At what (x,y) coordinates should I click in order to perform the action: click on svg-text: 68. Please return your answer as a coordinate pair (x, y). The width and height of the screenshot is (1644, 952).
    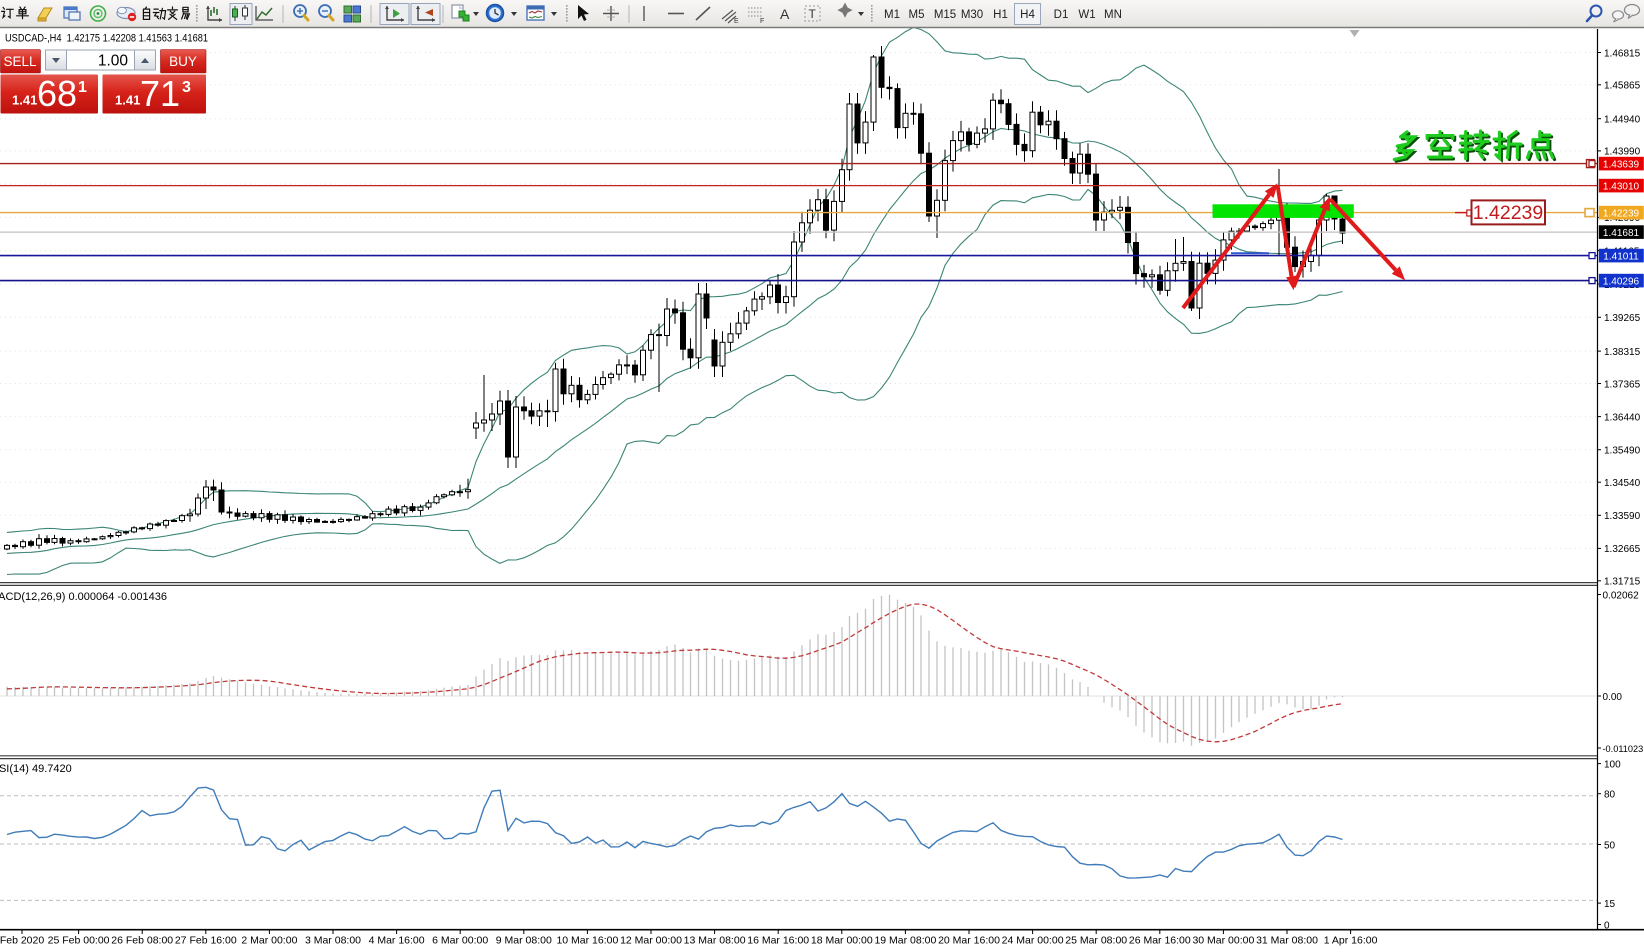
    Looking at the image, I should click on (57, 93).